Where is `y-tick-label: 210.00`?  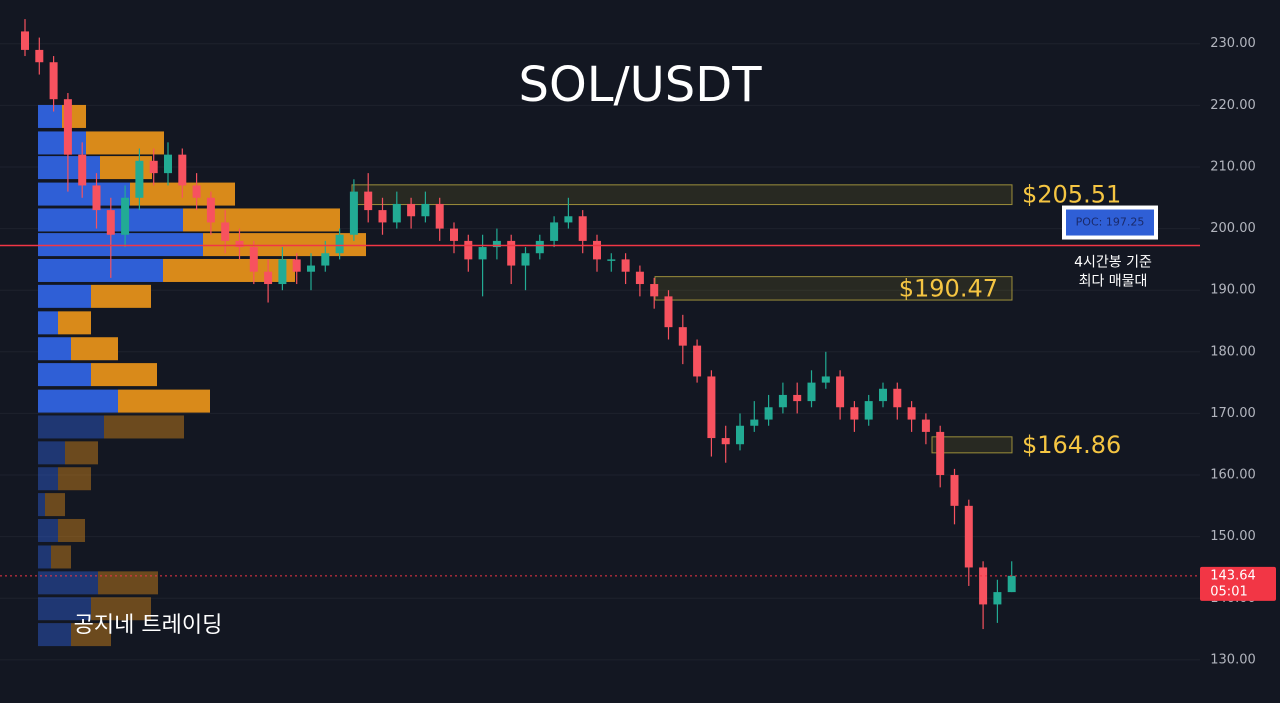
y-tick-label: 210.00 is located at coordinates (1233, 166).